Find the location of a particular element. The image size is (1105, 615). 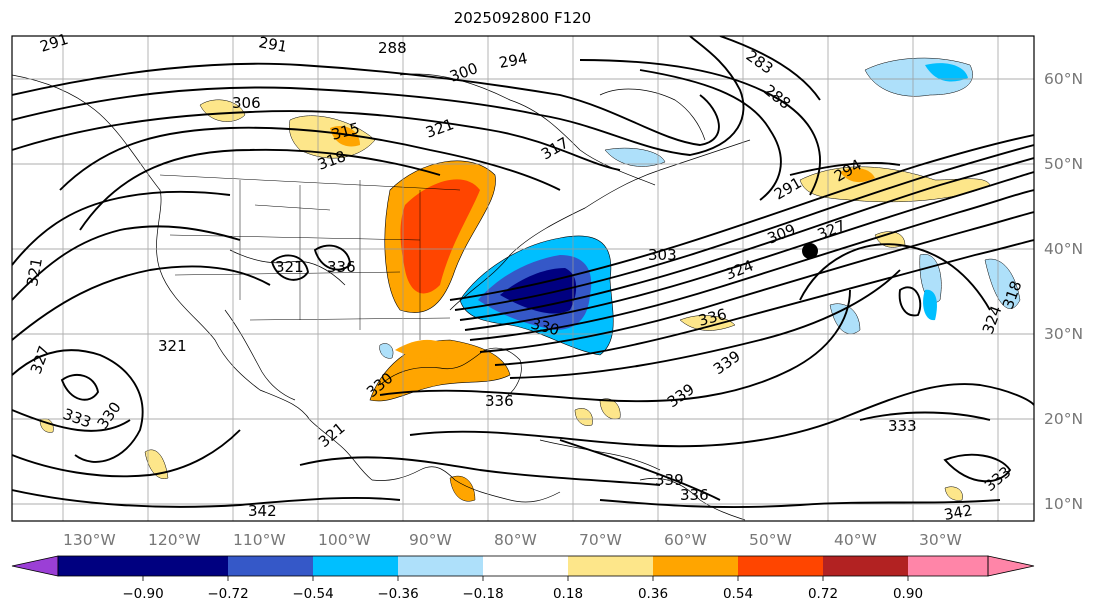

lat-label: 60°N is located at coordinates (1063, 79).